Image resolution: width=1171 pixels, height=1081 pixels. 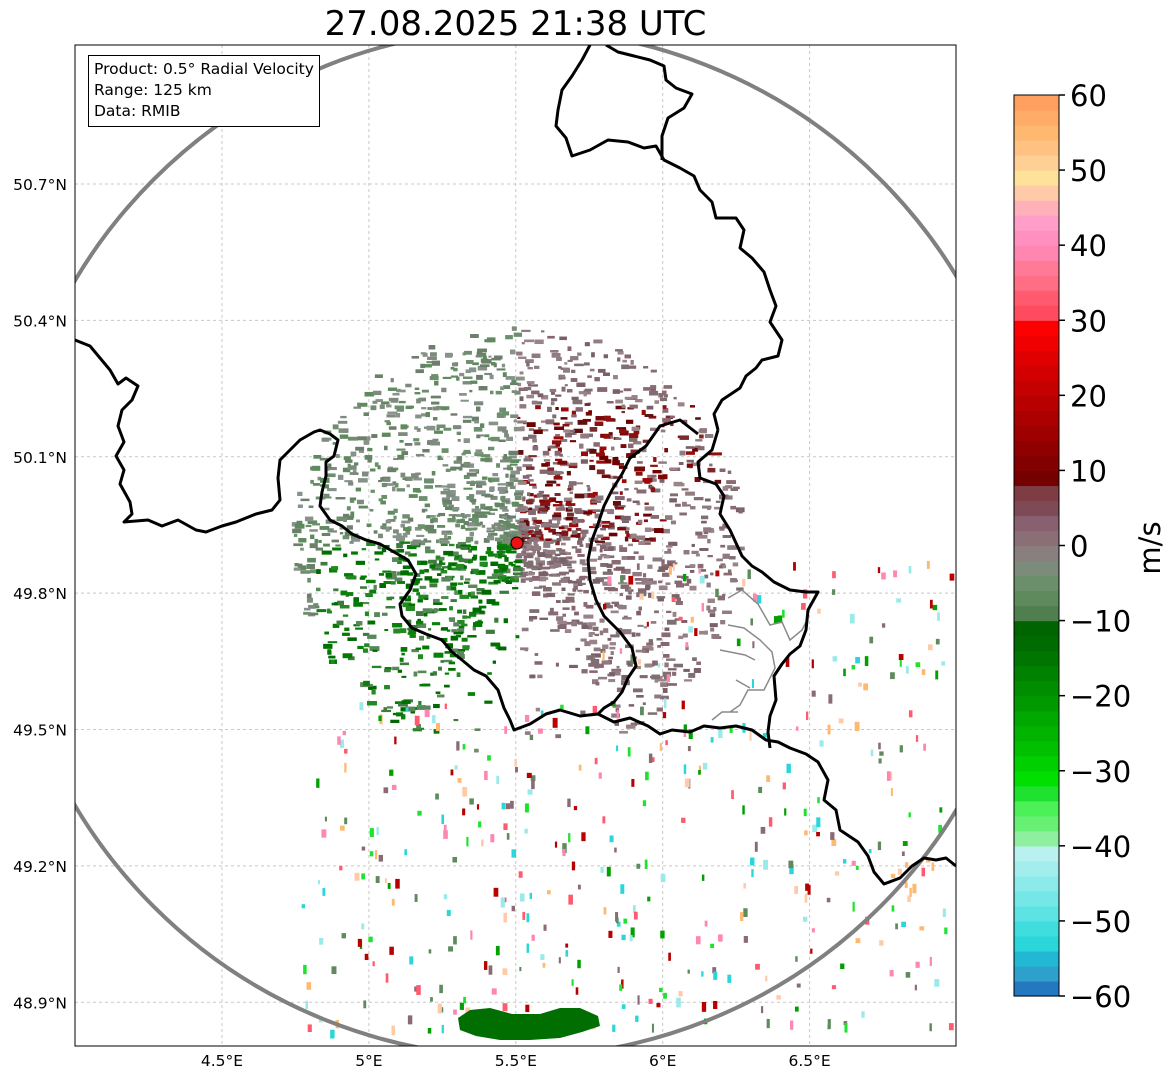 I want to click on inner-border, so click(x=642, y=567).